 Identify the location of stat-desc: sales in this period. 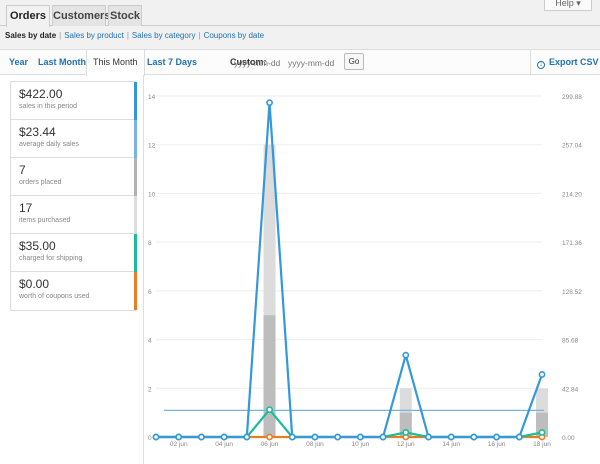
(48, 106).